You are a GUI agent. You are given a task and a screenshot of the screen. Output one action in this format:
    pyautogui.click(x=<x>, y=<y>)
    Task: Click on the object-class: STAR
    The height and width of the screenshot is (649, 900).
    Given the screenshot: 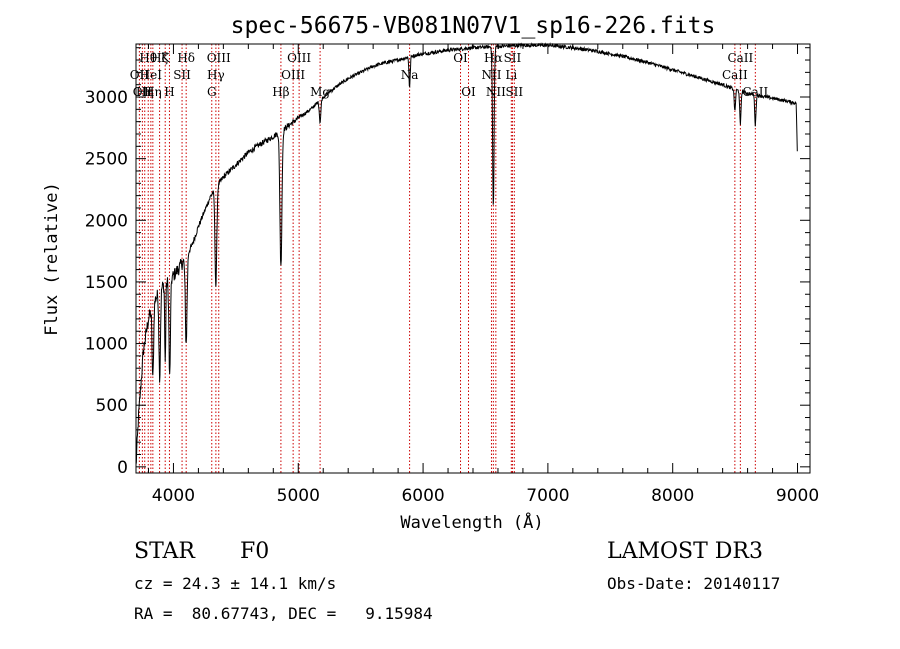 What is the action you would take?
    pyautogui.click(x=164, y=551)
    